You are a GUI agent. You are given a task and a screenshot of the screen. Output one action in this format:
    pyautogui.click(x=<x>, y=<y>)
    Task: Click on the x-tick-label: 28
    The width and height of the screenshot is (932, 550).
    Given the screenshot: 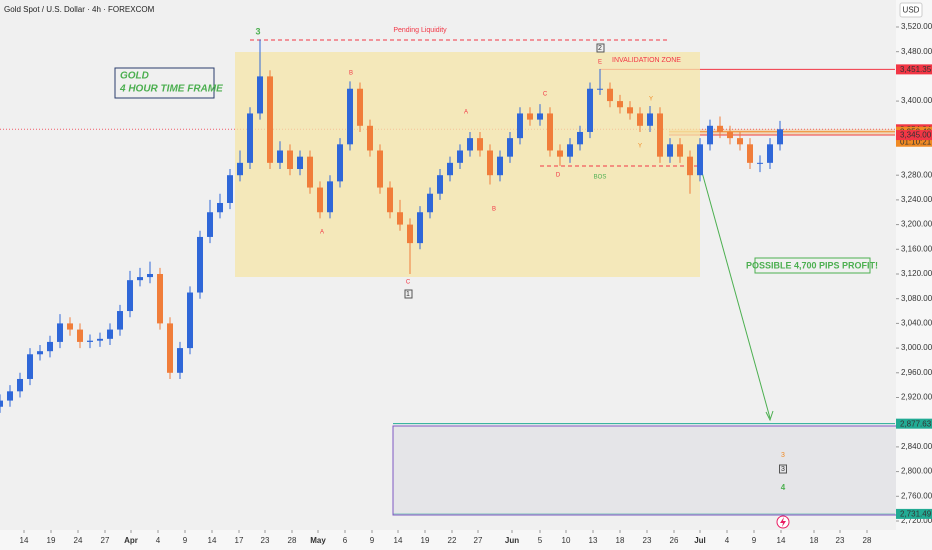 What is the action you would take?
    pyautogui.click(x=867, y=540)
    